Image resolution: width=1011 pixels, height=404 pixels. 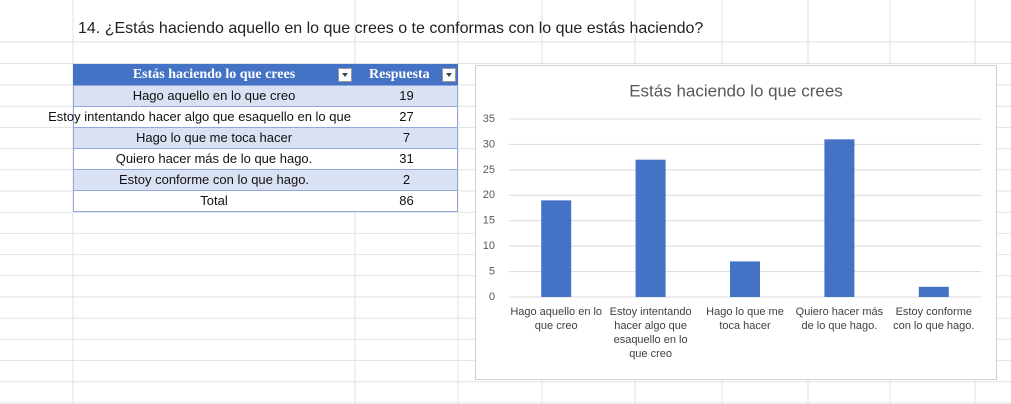 What do you see at coordinates (489, 246) in the screenshot?
I see `y-tick-label: 10` at bounding box center [489, 246].